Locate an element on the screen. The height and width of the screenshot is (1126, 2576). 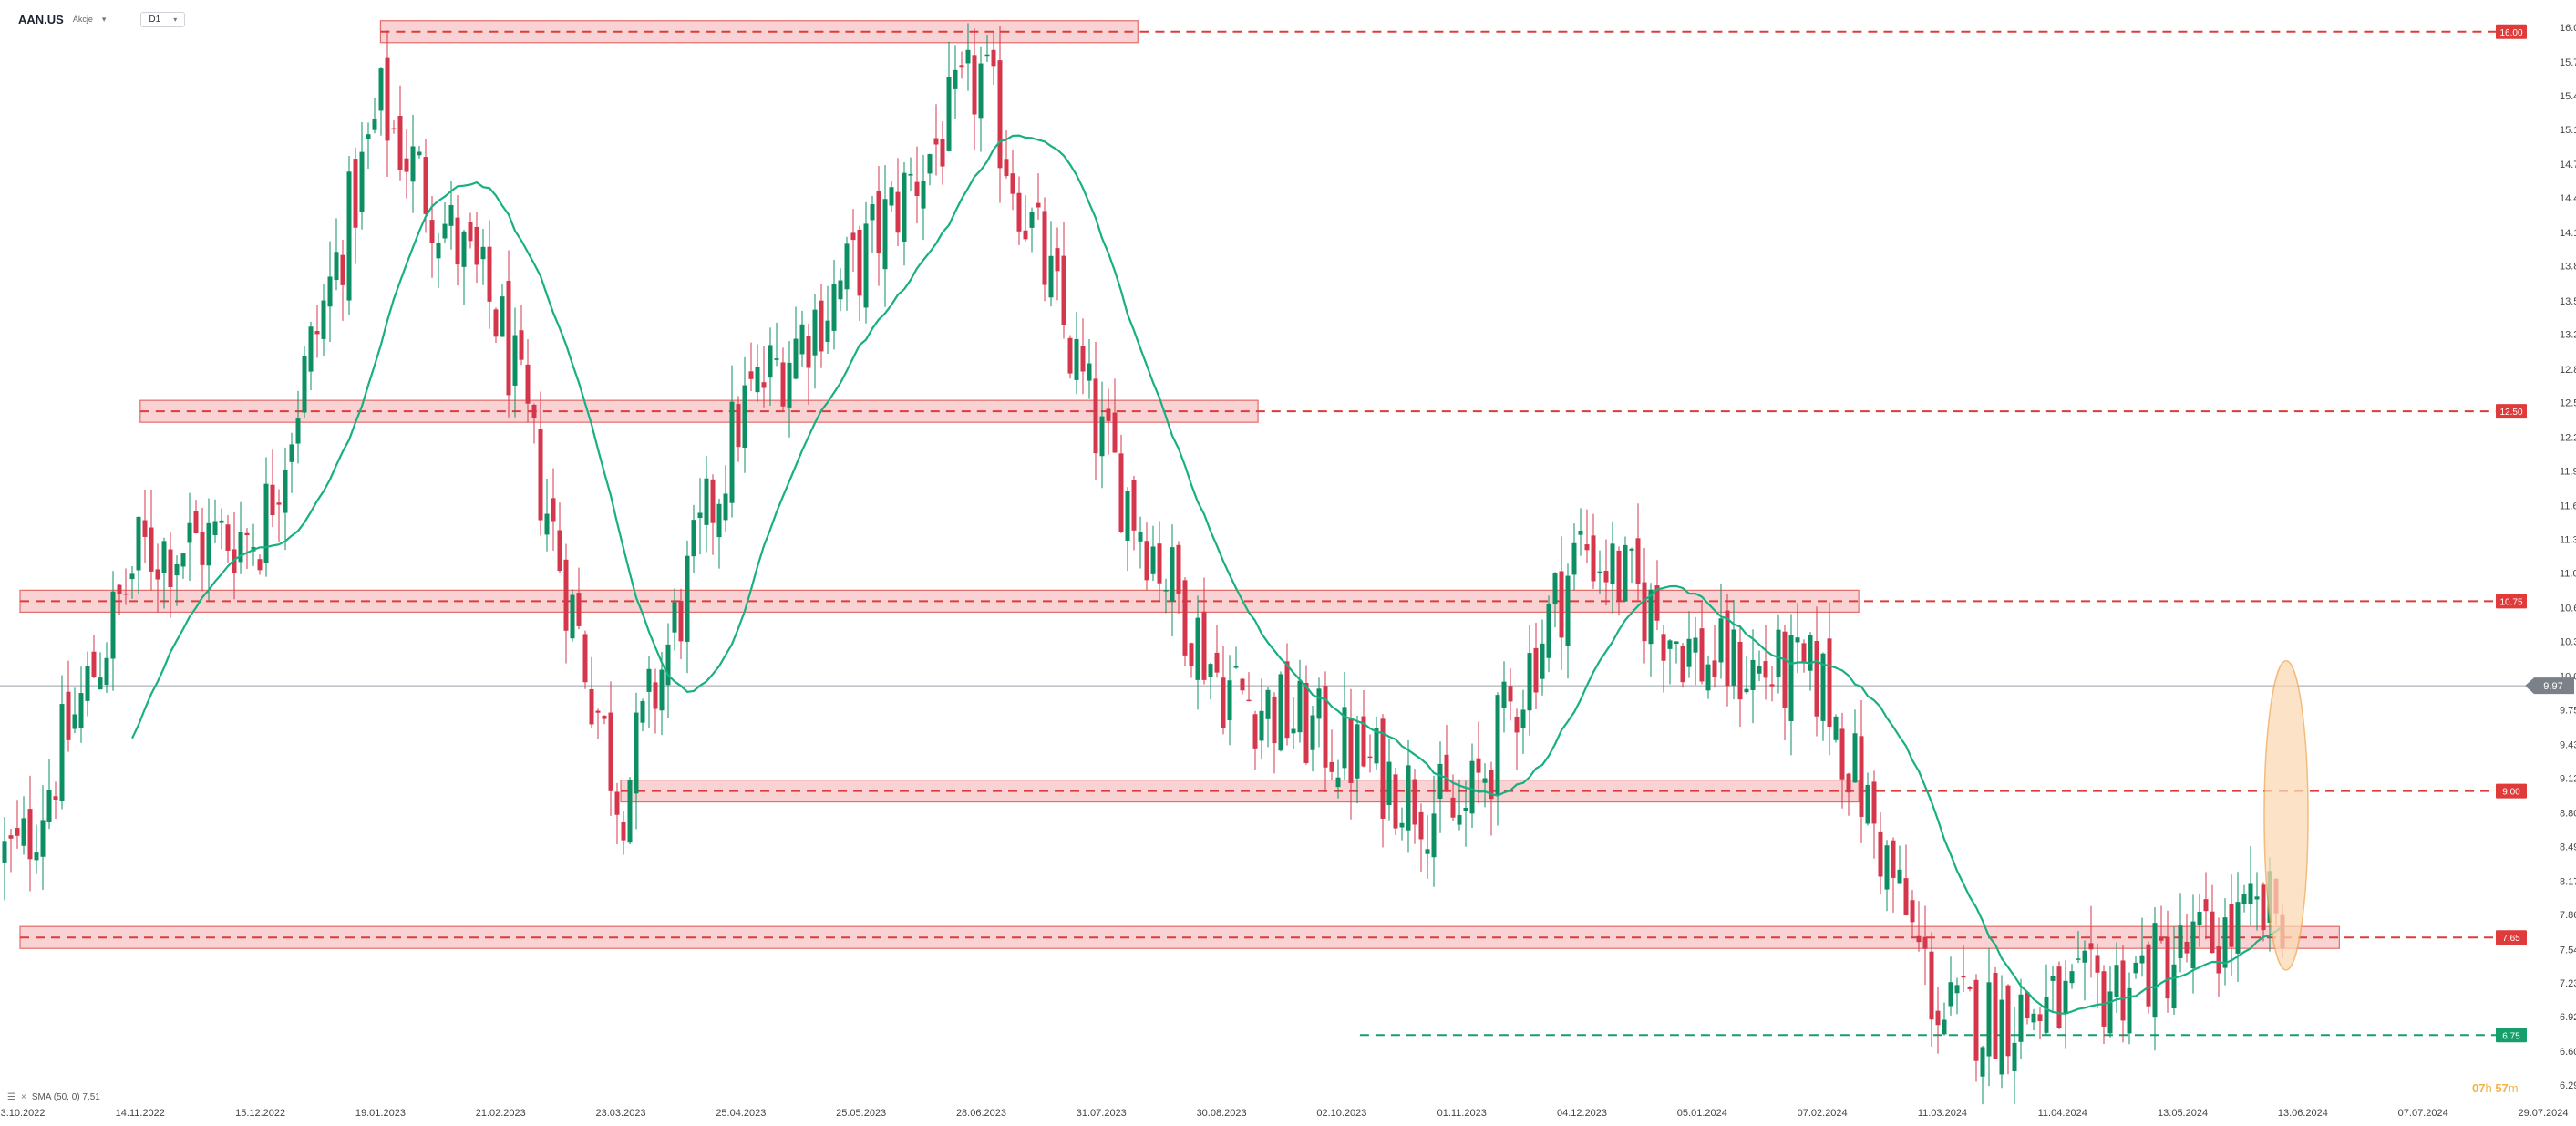
settings-icon: ☰ is located at coordinates (11, 1097).